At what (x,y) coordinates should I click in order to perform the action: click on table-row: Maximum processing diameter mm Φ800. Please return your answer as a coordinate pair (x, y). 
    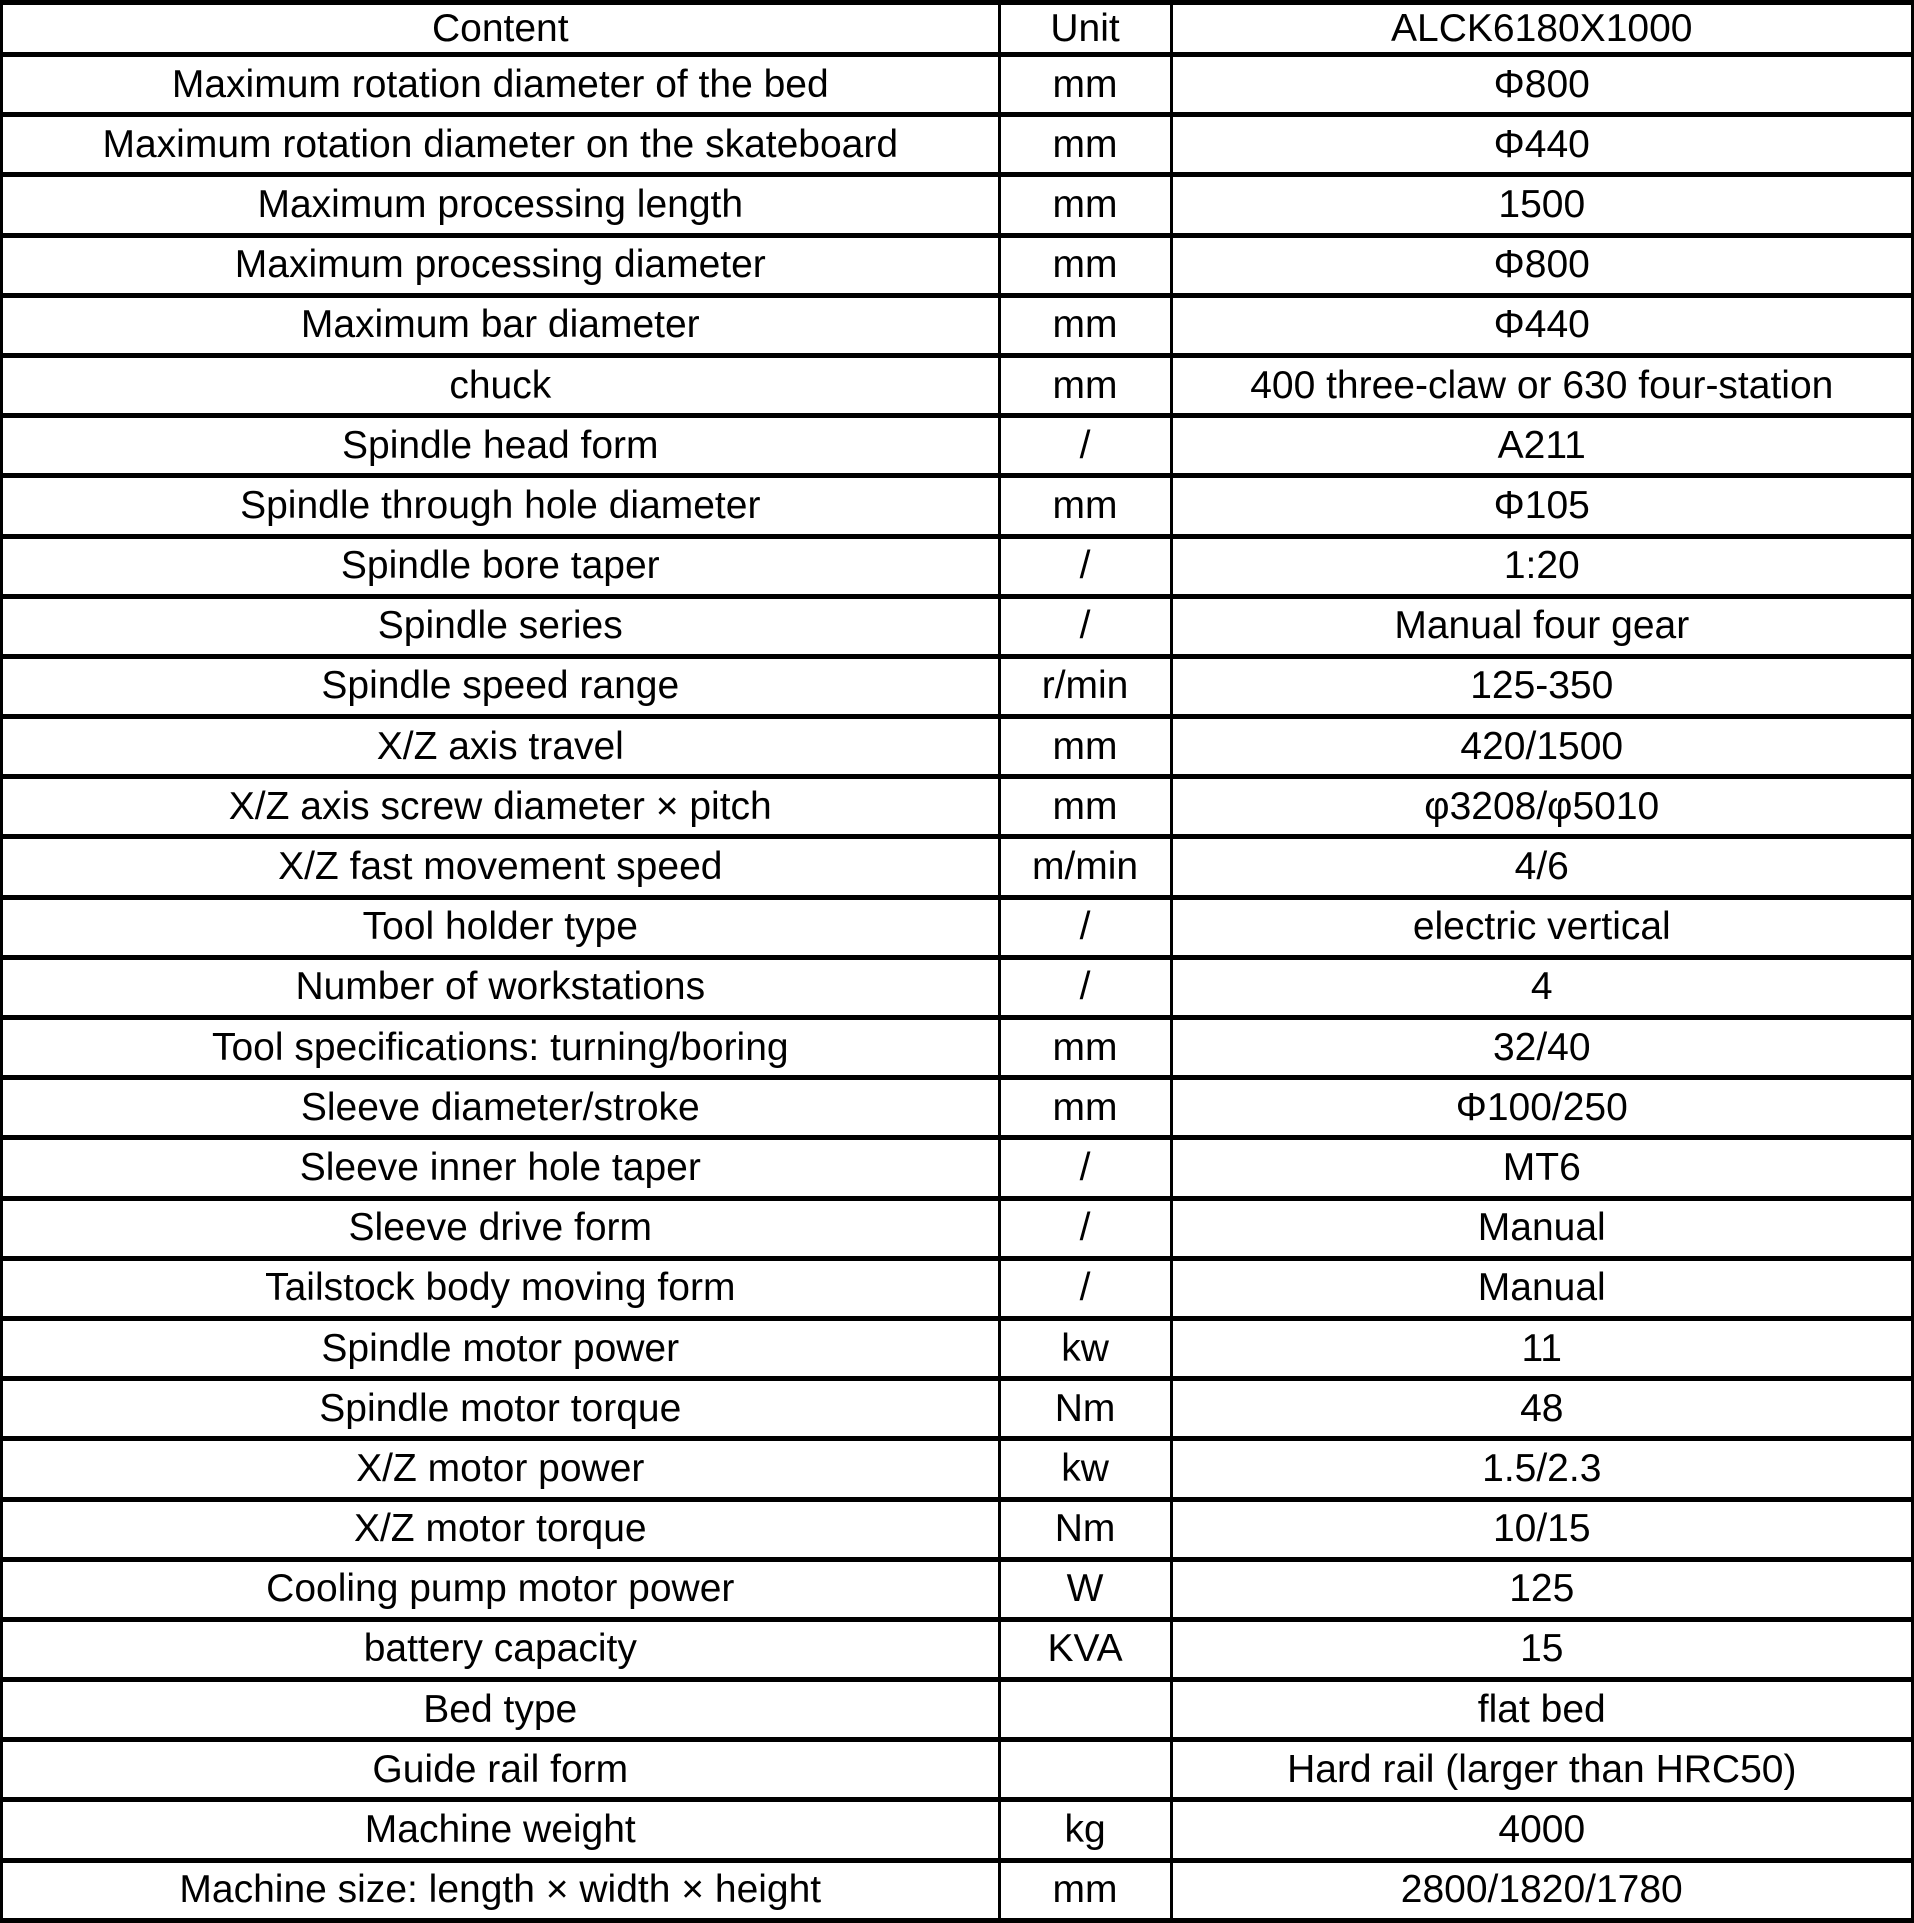
    Looking at the image, I should click on (957, 265).